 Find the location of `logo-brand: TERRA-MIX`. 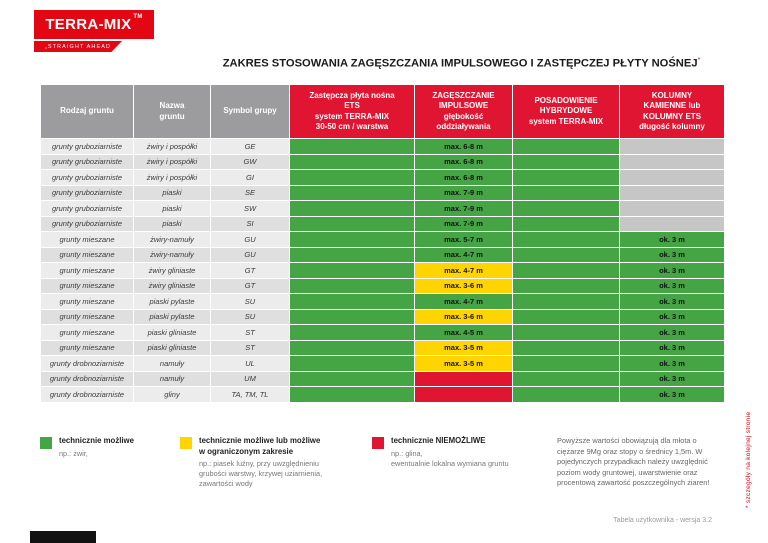

logo-brand: TERRA-MIX is located at coordinates (88, 24).